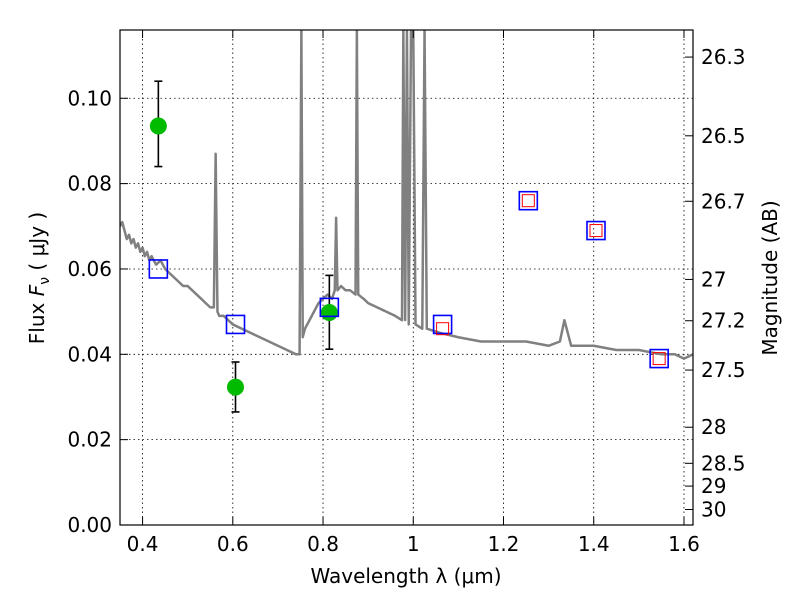  I want to click on y2-tick-label: 28, so click(713, 427).